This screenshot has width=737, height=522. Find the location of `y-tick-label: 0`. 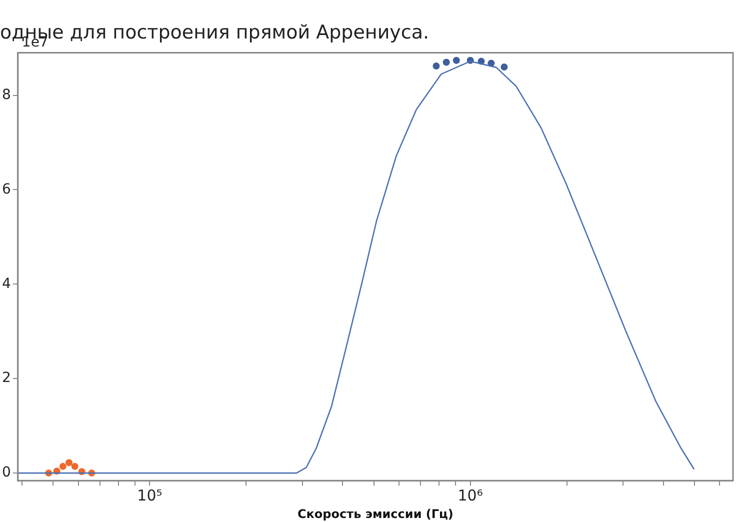

y-tick-label: 0 is located at coordinates (6, 472).